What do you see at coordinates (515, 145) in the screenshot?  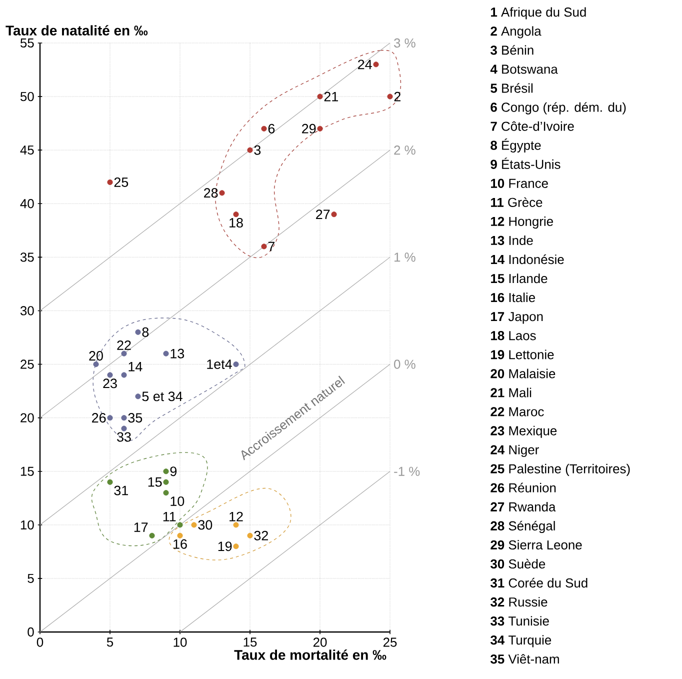 I see `text: 8 Égypte` at bounding box center [515, 145].